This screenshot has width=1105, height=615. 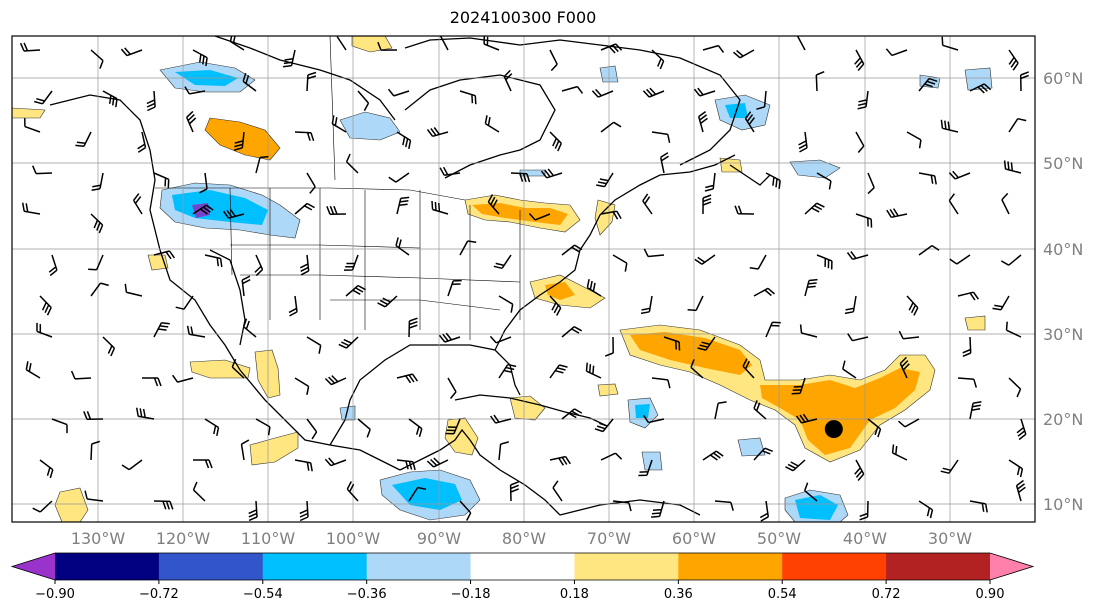 What do you see at coordinates (439, 538) in the screenshot?
I see `lon-label: 90°W` at bounding box center [439, 538].